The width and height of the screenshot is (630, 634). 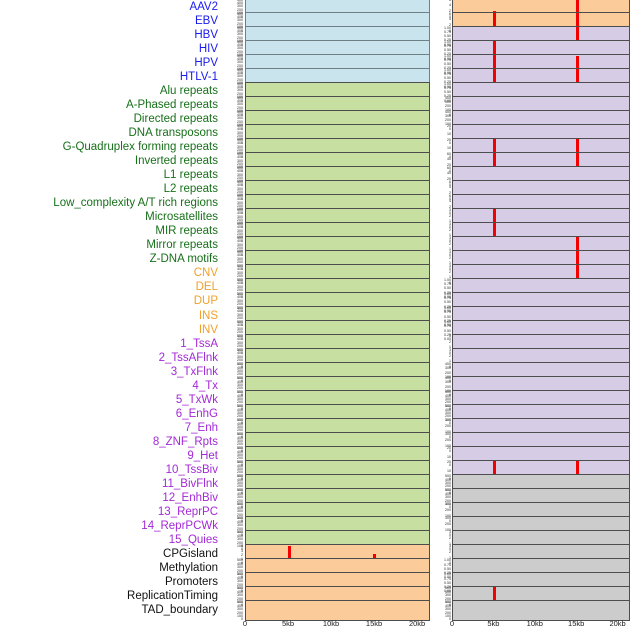 I want to click on row-label-mir-repeats: MIR repeats, so click(x=186, y=231).